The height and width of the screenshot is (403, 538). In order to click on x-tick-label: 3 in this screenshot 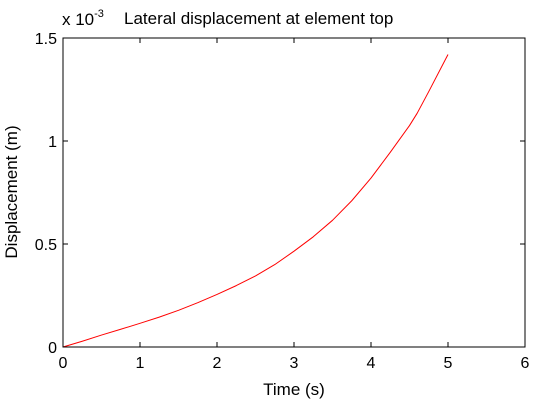, I will do `click(294, 363)`.